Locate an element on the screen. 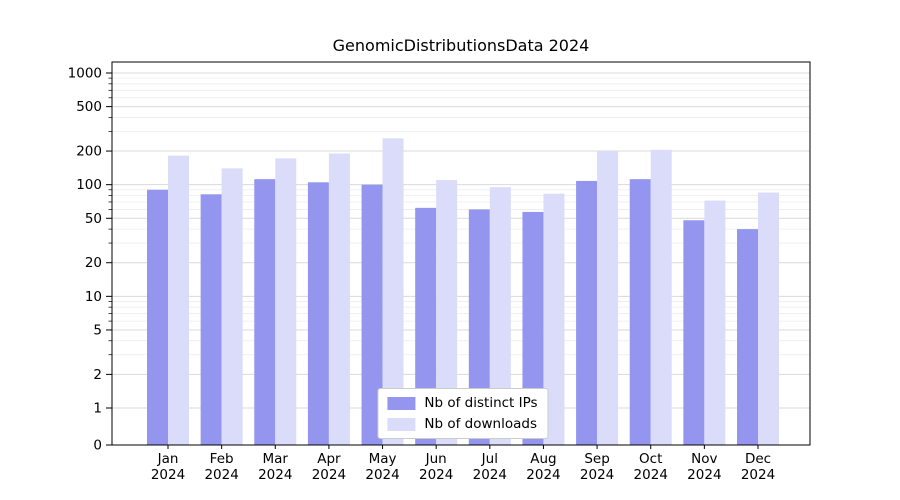 The width and height of the screenshot is (900, 500). x-tick-label-month: Apr is located at coordinates (329, 459).